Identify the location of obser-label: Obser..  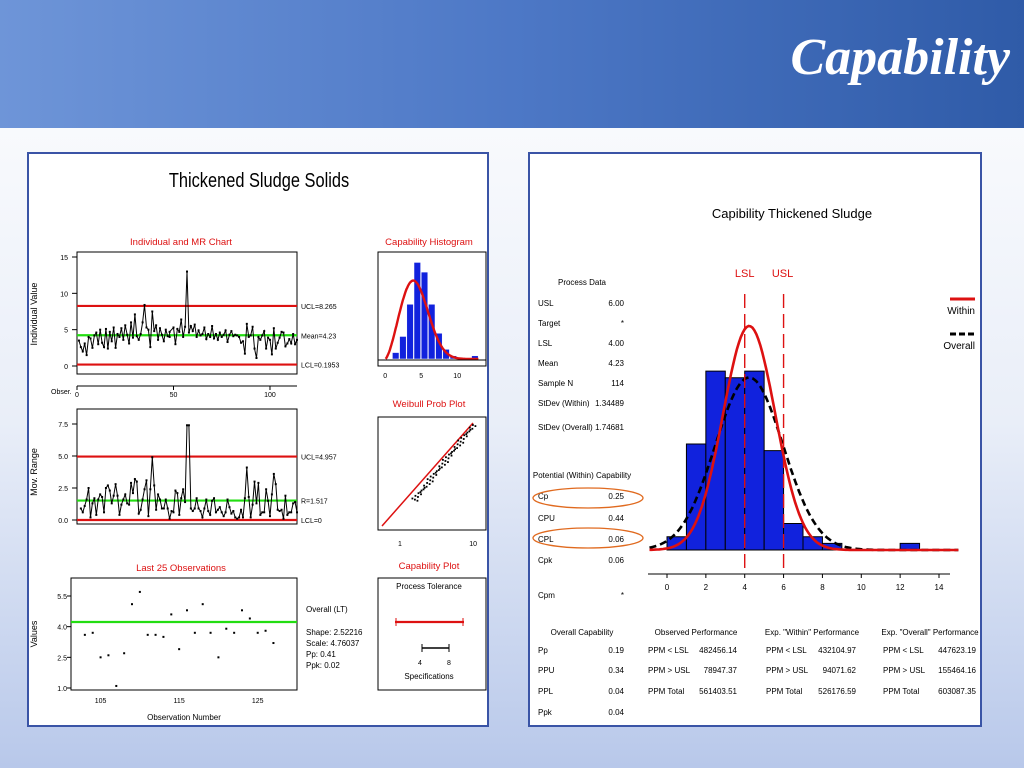
(61, 392).